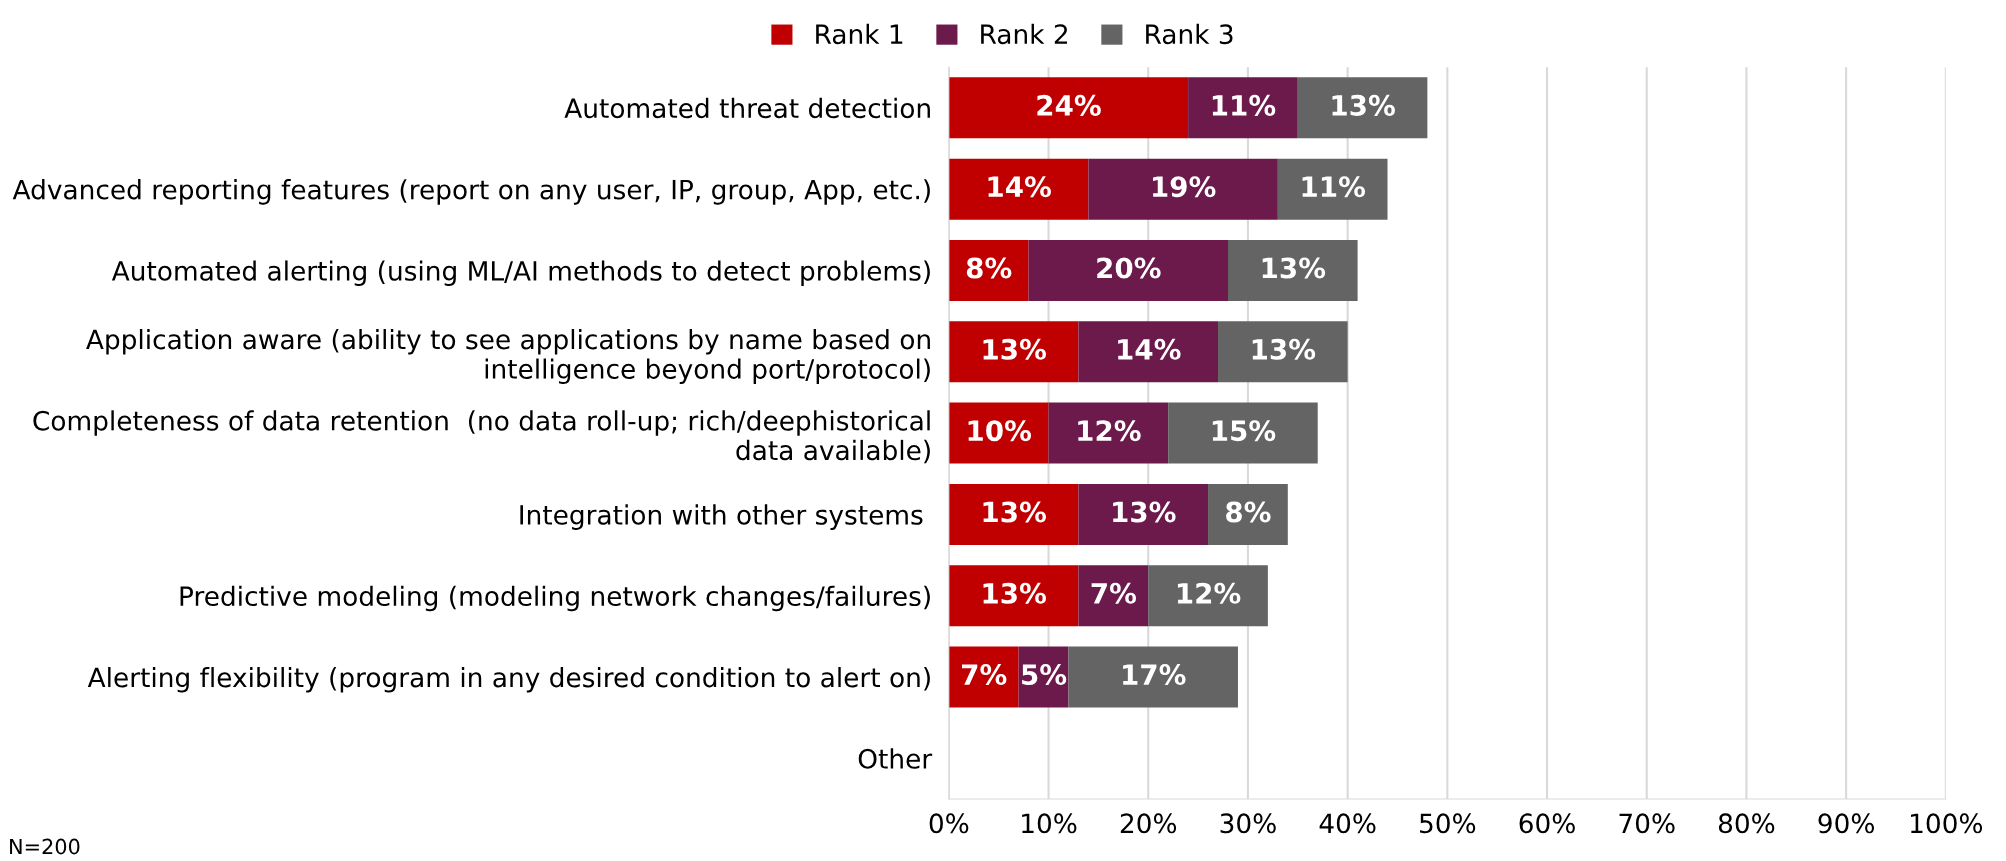 Image resolution: width=2006 pixels, height=861 pixels. I want to click on data-label: 10%, so click(1000, 431).